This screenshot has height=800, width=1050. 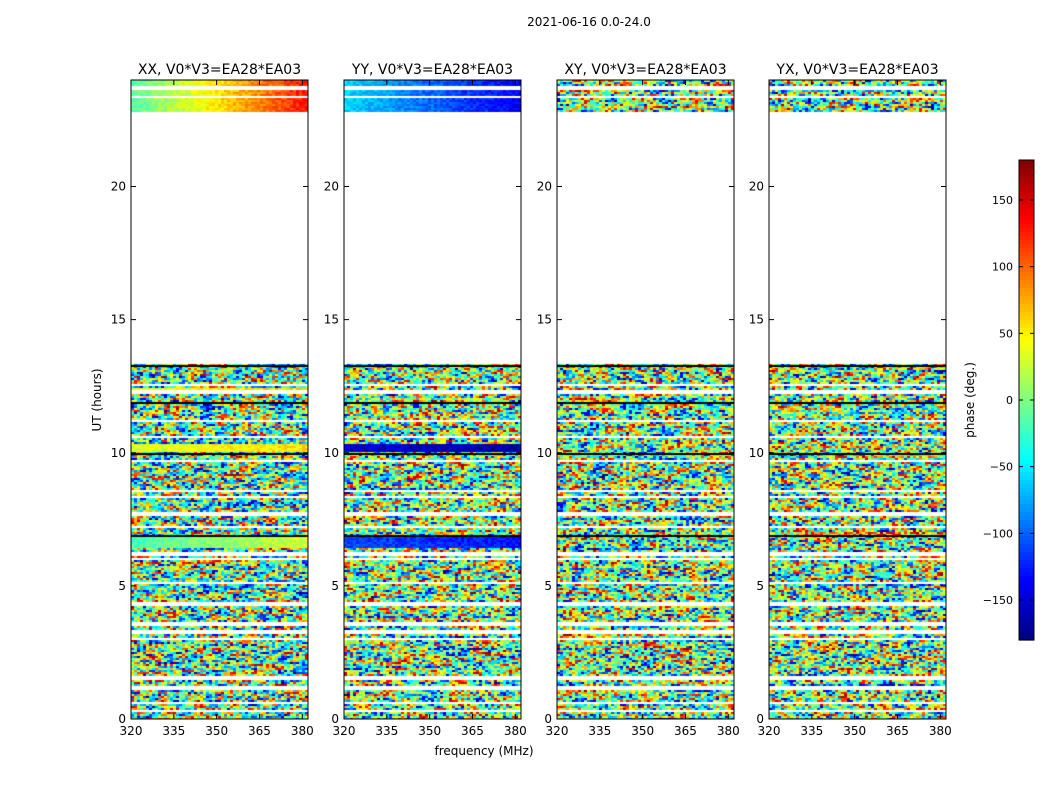 I want to click on panel-title: XX, V0*V3=EA28*EA03, so click(x=219, y=70).